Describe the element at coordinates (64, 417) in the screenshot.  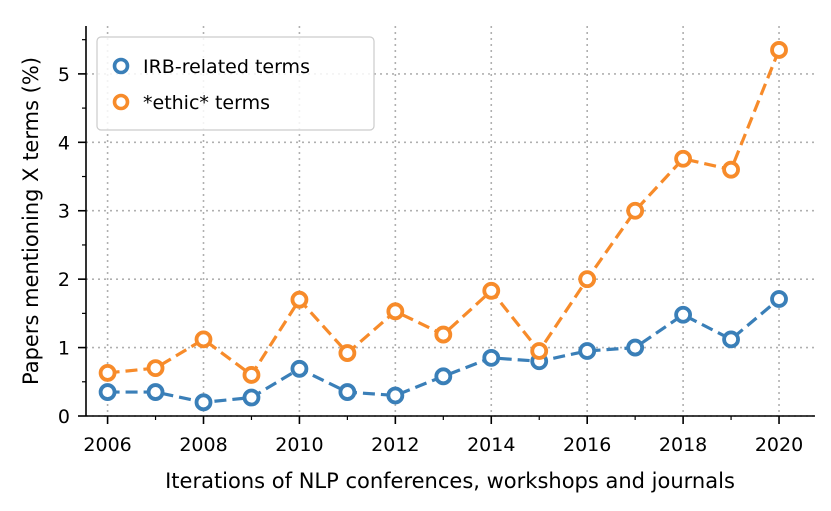
I see `y-tick-label: 0` at that location.